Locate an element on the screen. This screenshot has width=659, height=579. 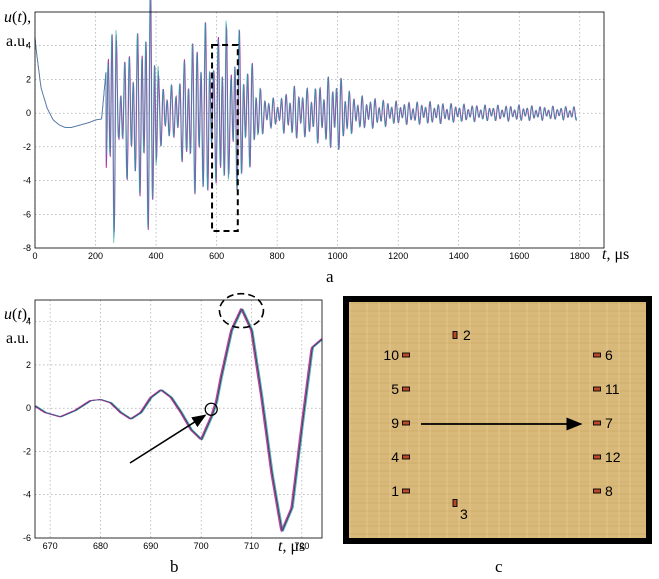
panel-b-xlabel: t, μs is located at coordinates (291, 546).